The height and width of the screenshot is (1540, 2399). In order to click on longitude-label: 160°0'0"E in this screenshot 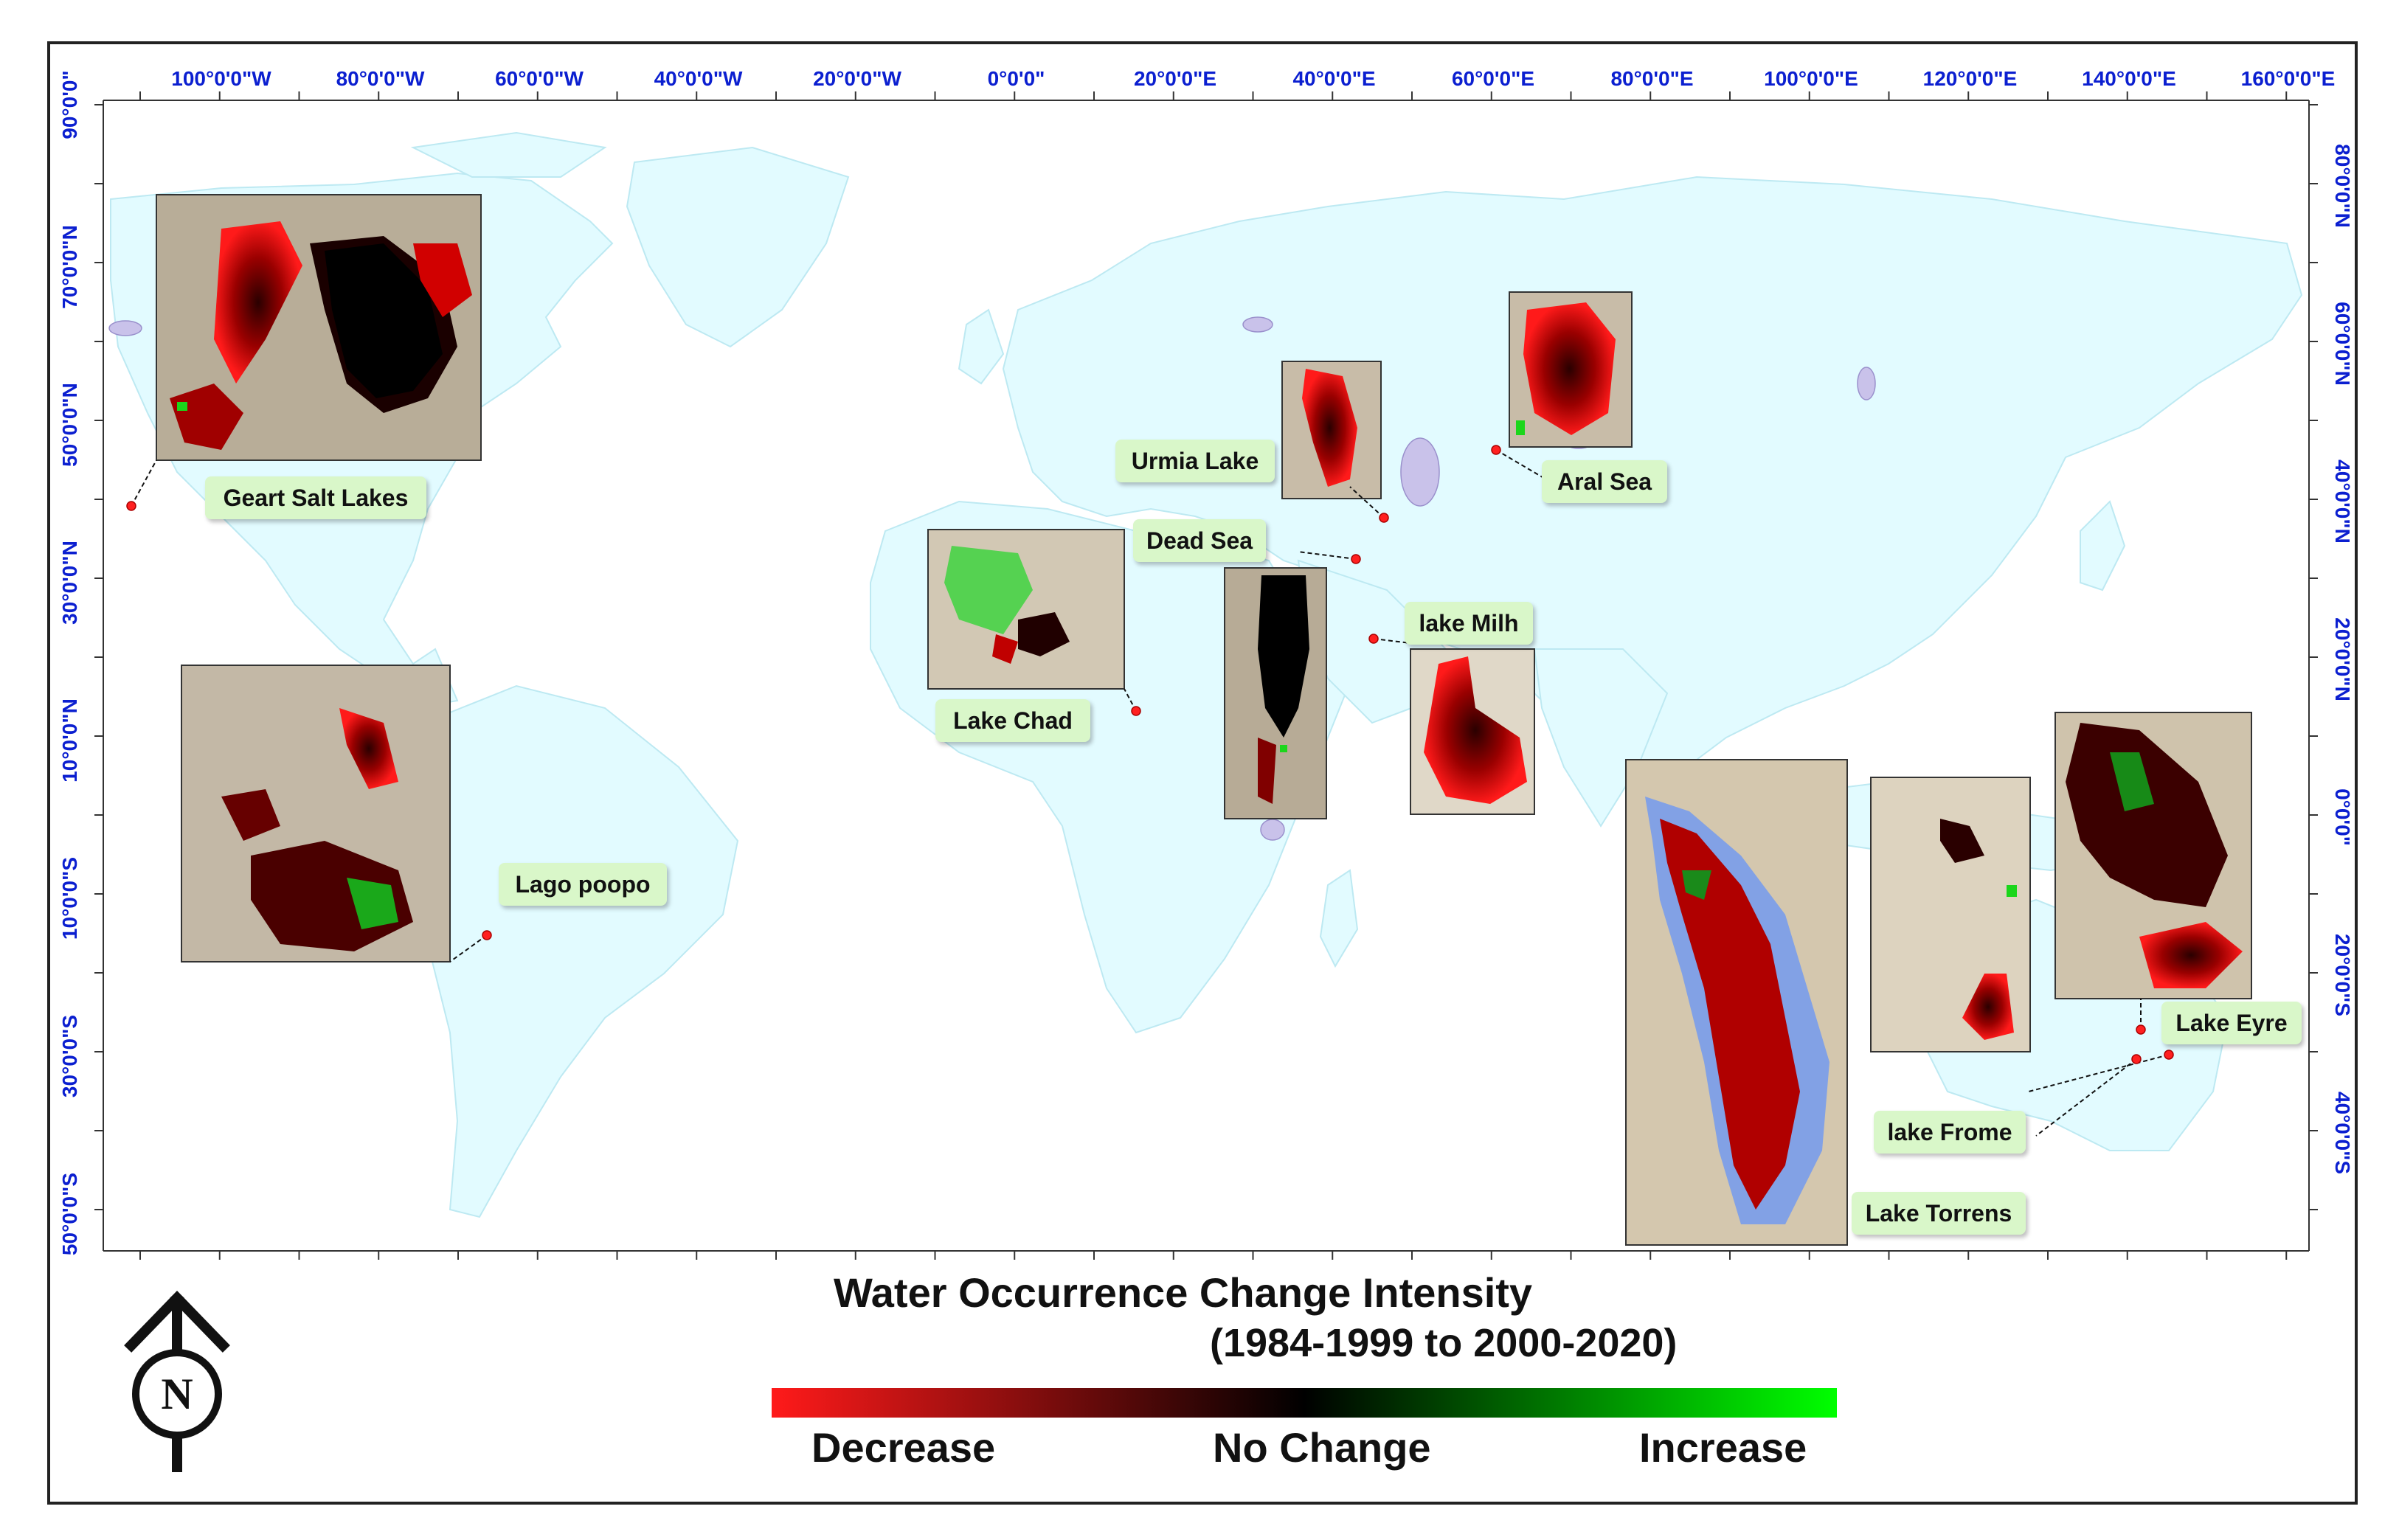, I will do `click(2288, 78)`.